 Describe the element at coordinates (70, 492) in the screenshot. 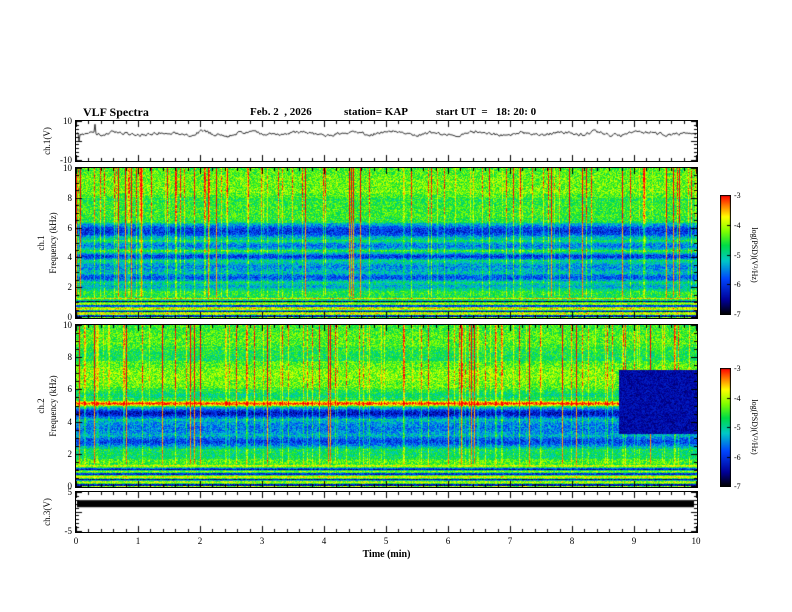

I see `ch3-voltage-tick-label: 5` at that location.